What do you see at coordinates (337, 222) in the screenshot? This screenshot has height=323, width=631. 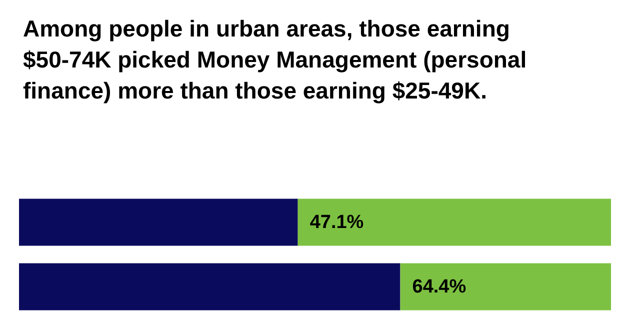 I see `data-label: 47.1%` at bounding box center [337, 222].